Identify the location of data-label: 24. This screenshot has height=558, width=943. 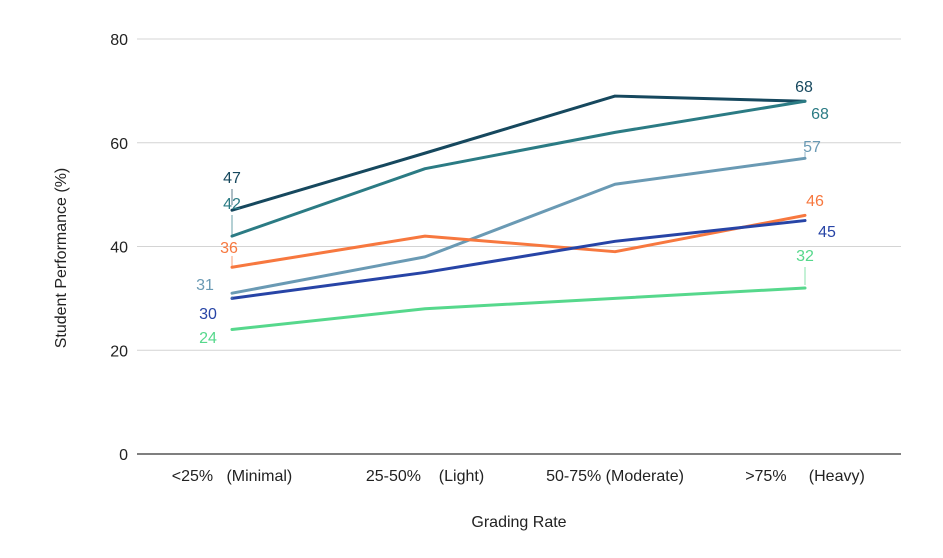
(208, 338).